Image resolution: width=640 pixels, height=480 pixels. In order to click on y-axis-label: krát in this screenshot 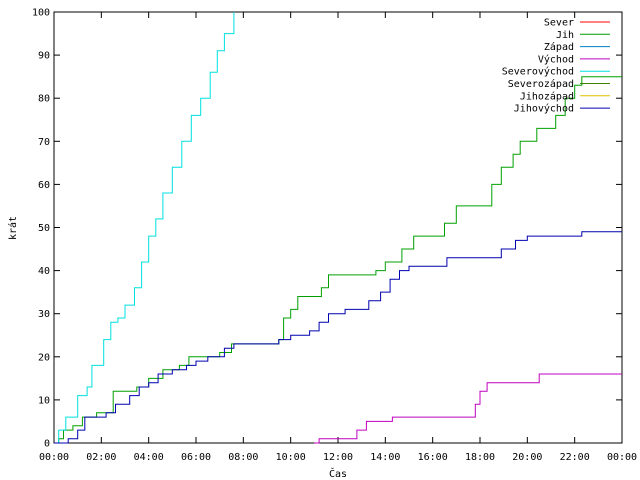, I will do `click(13, 228)`.